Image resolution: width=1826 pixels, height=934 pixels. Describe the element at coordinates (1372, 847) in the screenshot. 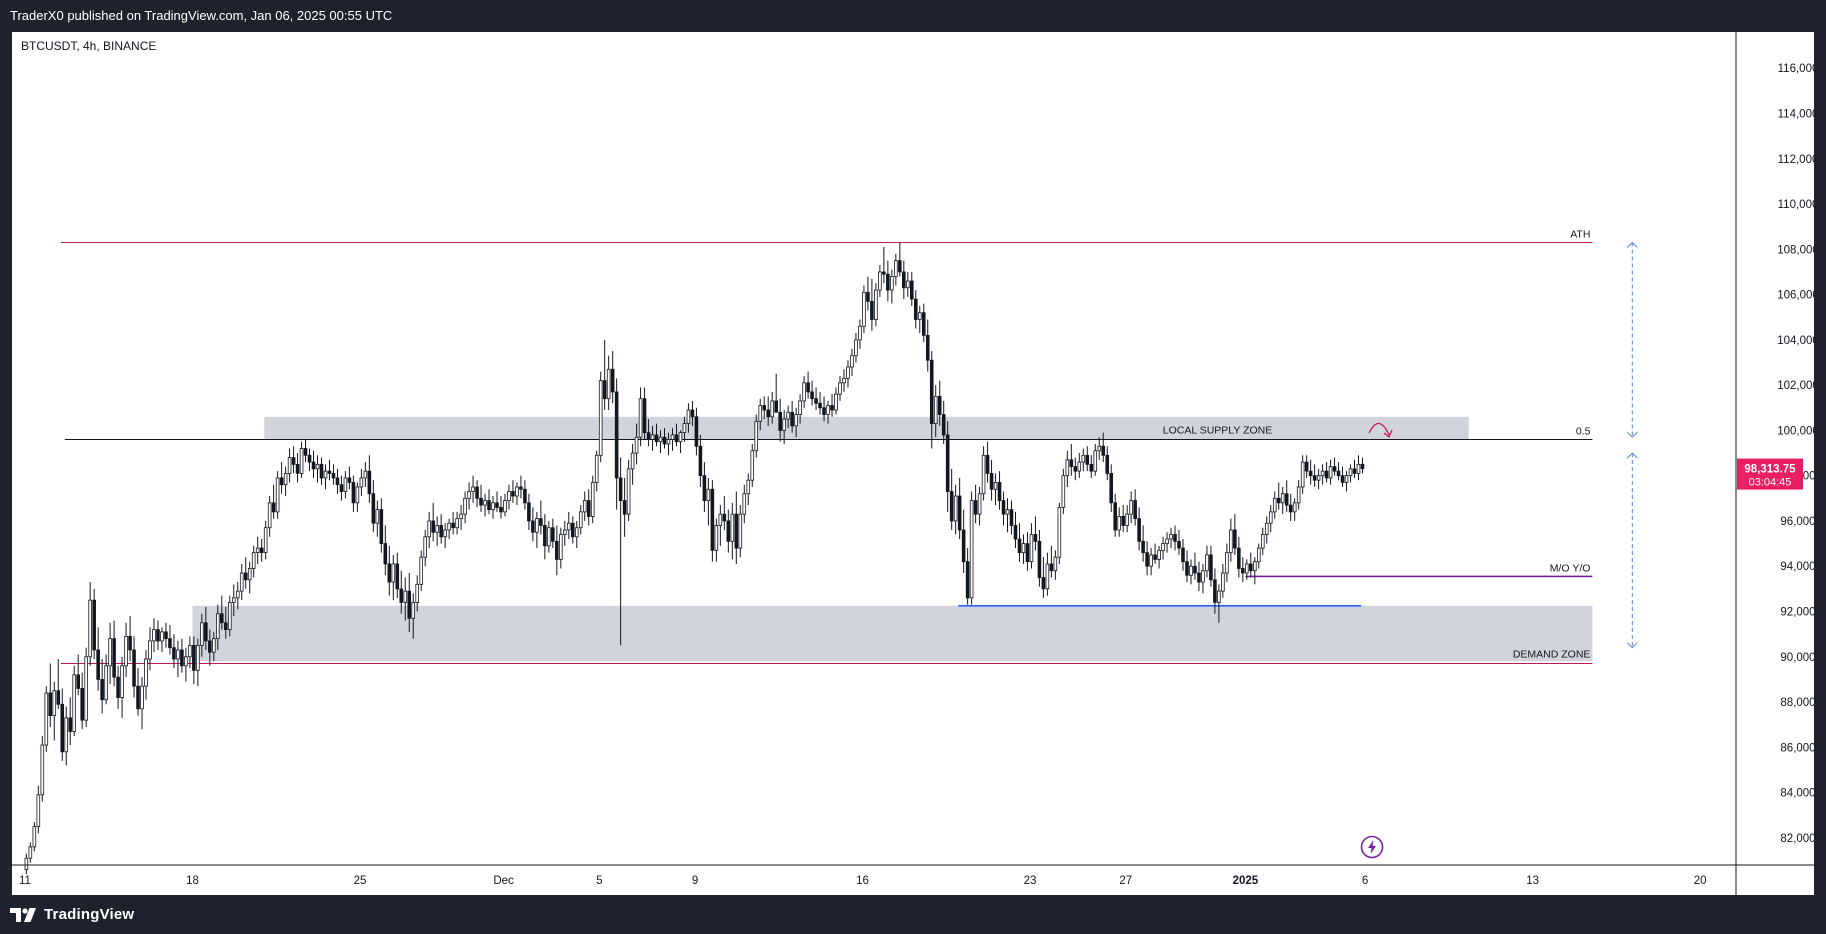

I see `lightning-bolt-icon` at that location.